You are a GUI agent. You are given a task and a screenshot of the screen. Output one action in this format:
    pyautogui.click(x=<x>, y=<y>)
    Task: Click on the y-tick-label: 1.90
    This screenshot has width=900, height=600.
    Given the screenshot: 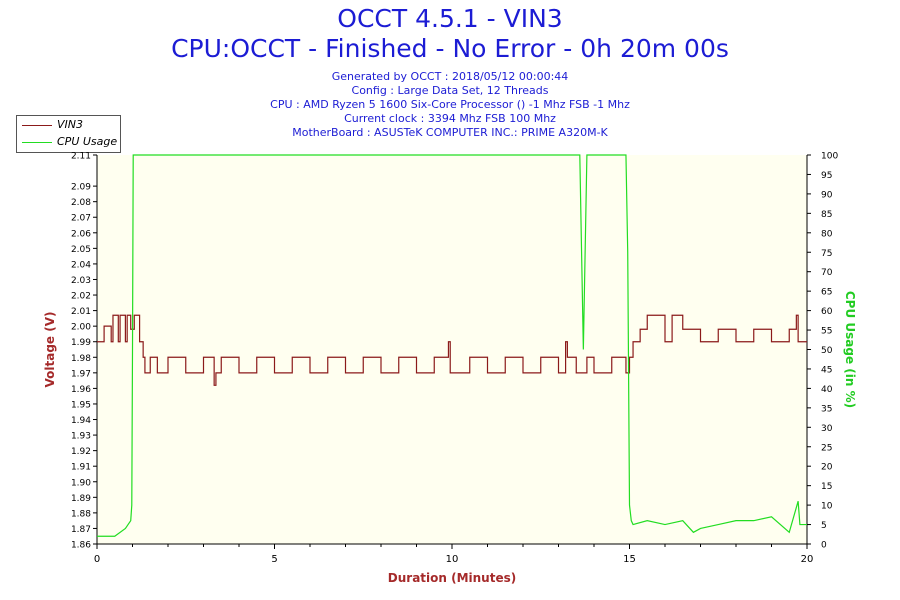 What is the action you would take?
    pyautogui.click(x=81, y=483)
    